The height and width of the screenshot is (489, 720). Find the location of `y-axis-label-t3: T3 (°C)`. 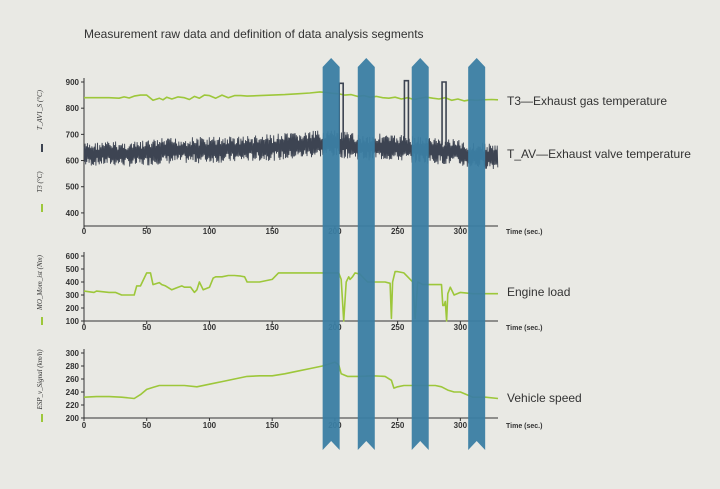

y-axis-label-t3: T3 (°C) is located at coordinates (40, 182).